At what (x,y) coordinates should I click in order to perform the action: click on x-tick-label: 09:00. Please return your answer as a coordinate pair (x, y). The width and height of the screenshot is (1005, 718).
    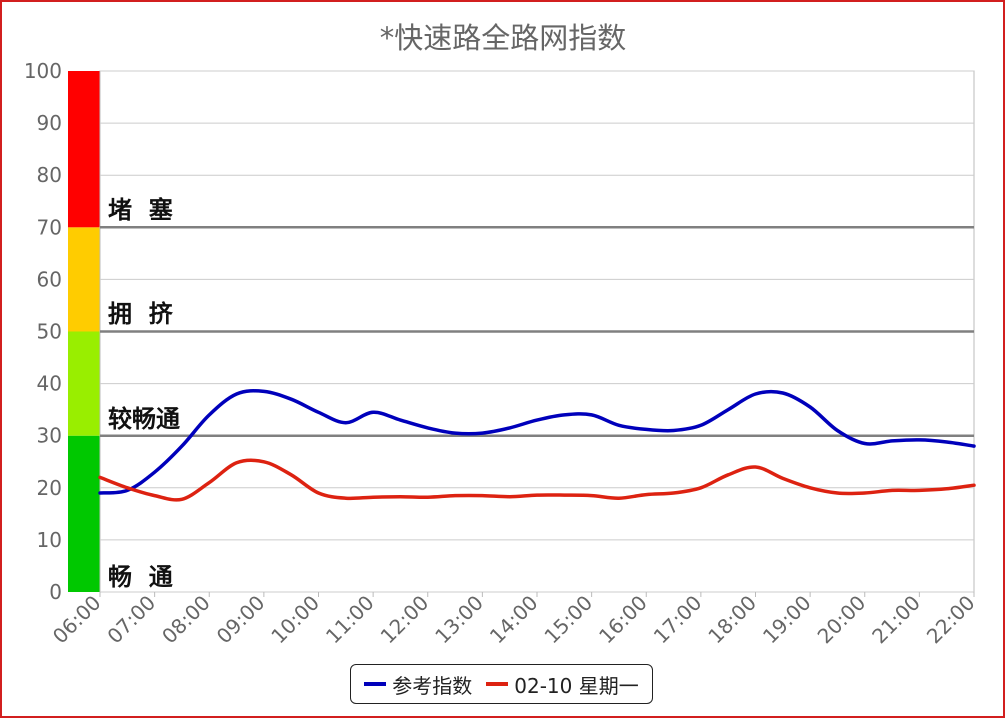
    Looking at the image, I should click on (241, 620).